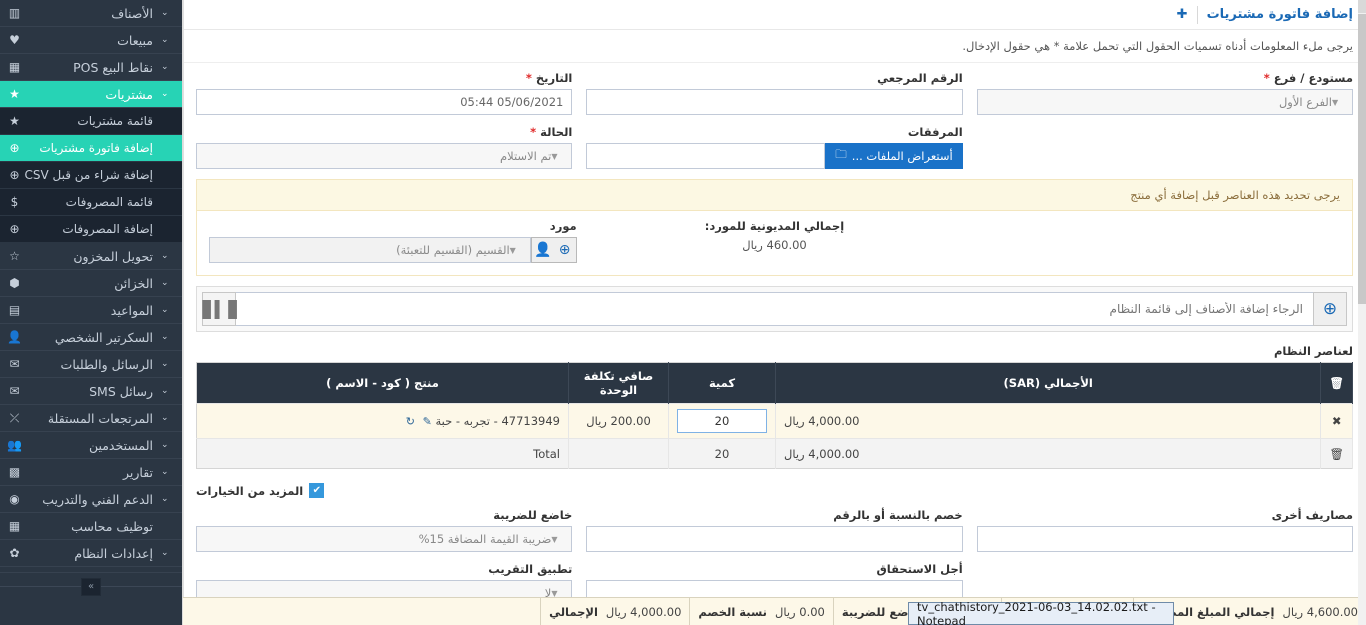  What do you see at coordinates (382, 453) in the screenshot?
I see `total-row-label: Total` at bounding box center [382, 453].